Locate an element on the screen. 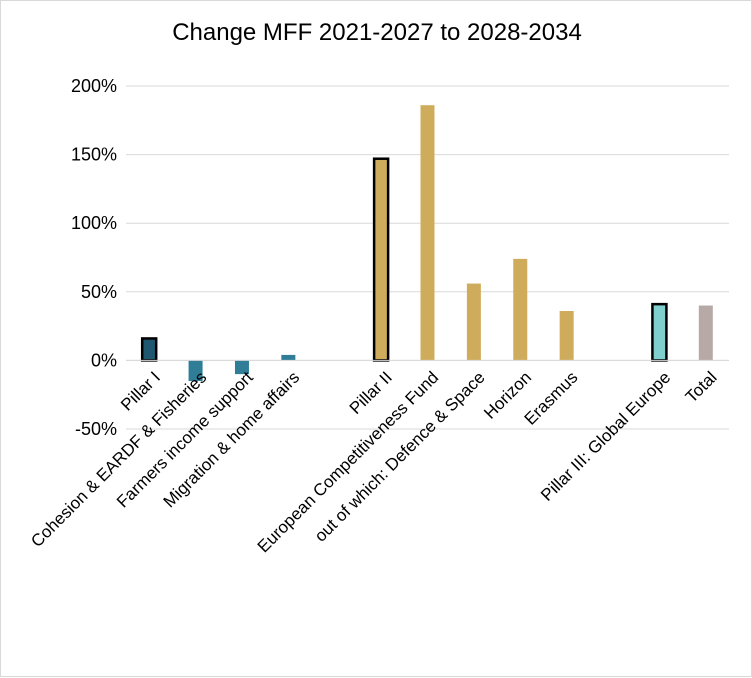 The height and width of the screenshot is (678, 752). category-label: Total is located at coordinates (701, 387).